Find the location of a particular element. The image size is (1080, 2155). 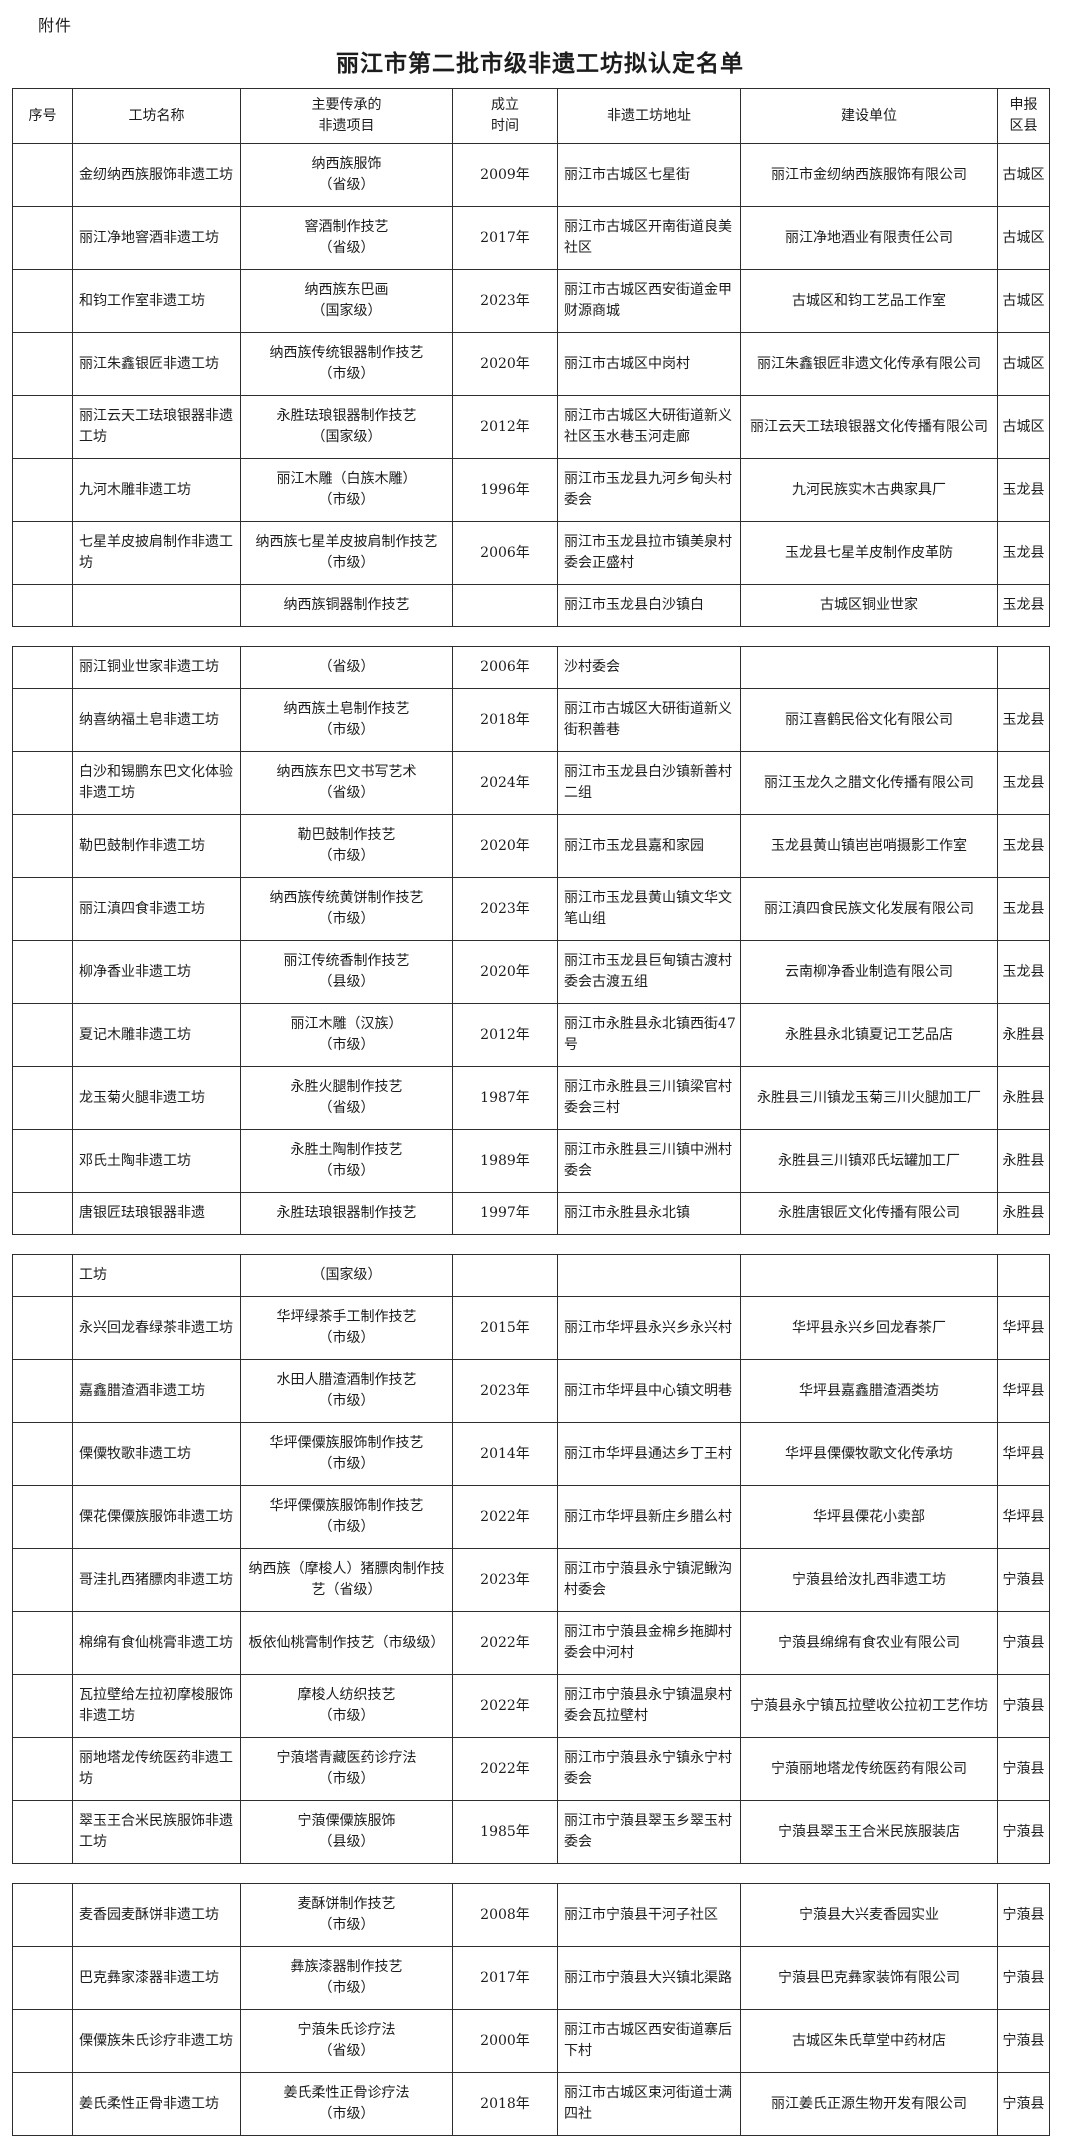

cell-workshop-name: 哥洼扎西猪膘肉非遗工坊 is located at coordinates (156, 1580).